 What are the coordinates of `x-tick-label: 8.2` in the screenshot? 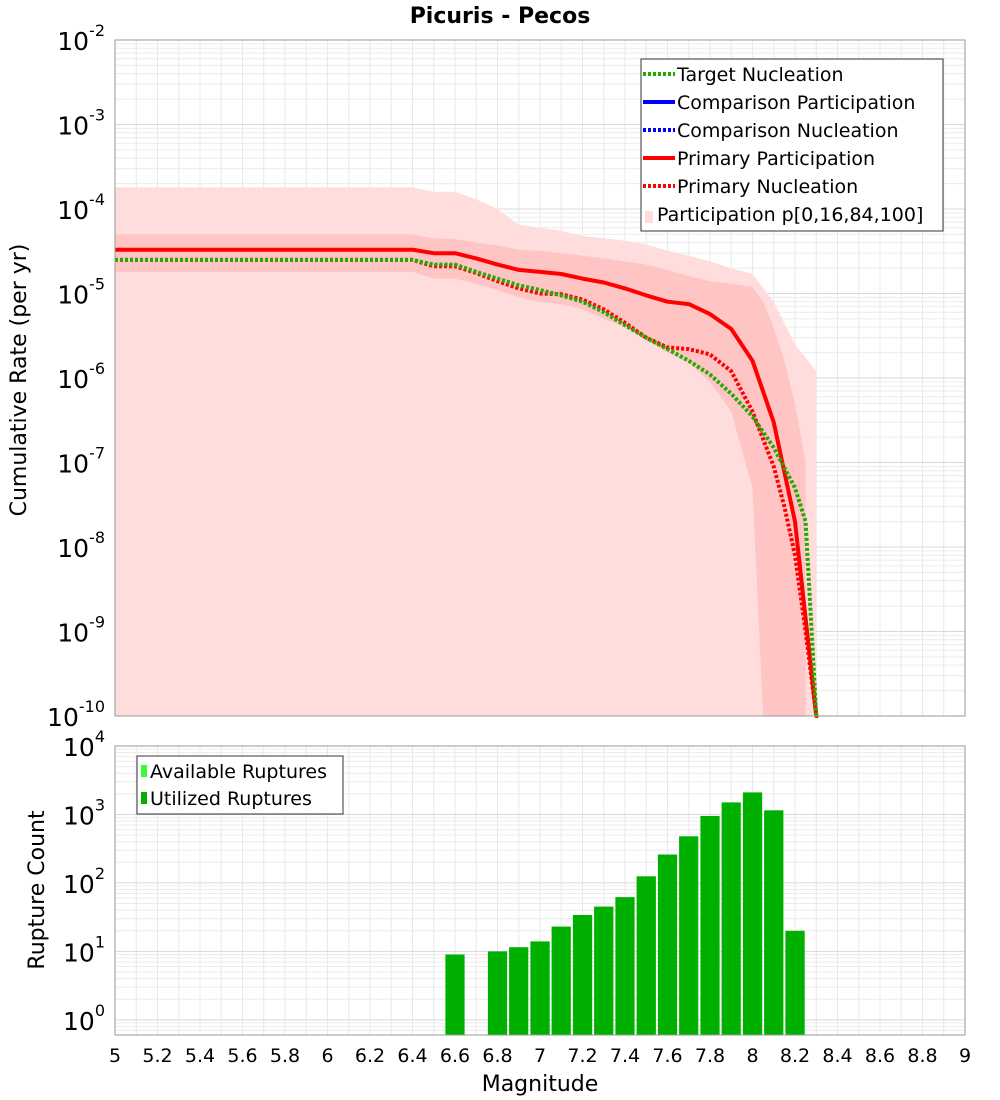 It's located at (795, 1056).